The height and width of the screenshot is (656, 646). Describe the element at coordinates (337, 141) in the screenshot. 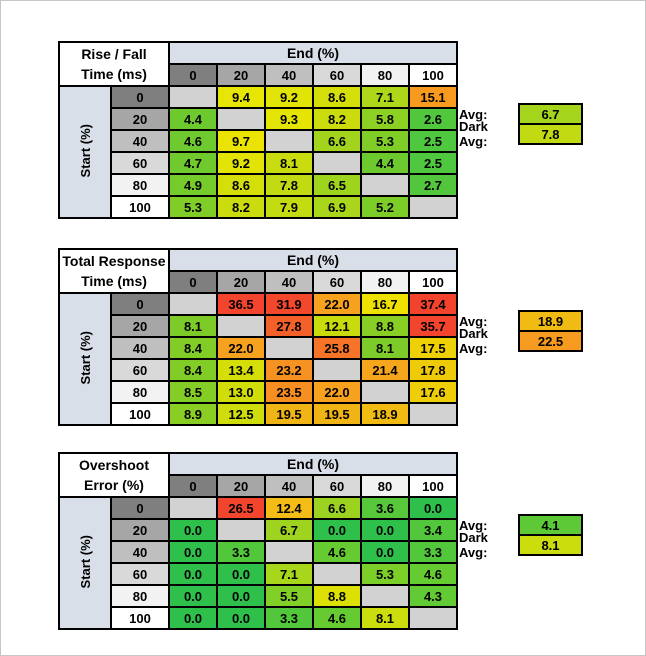

I see `heatmap-cell: 6.6` at that location.